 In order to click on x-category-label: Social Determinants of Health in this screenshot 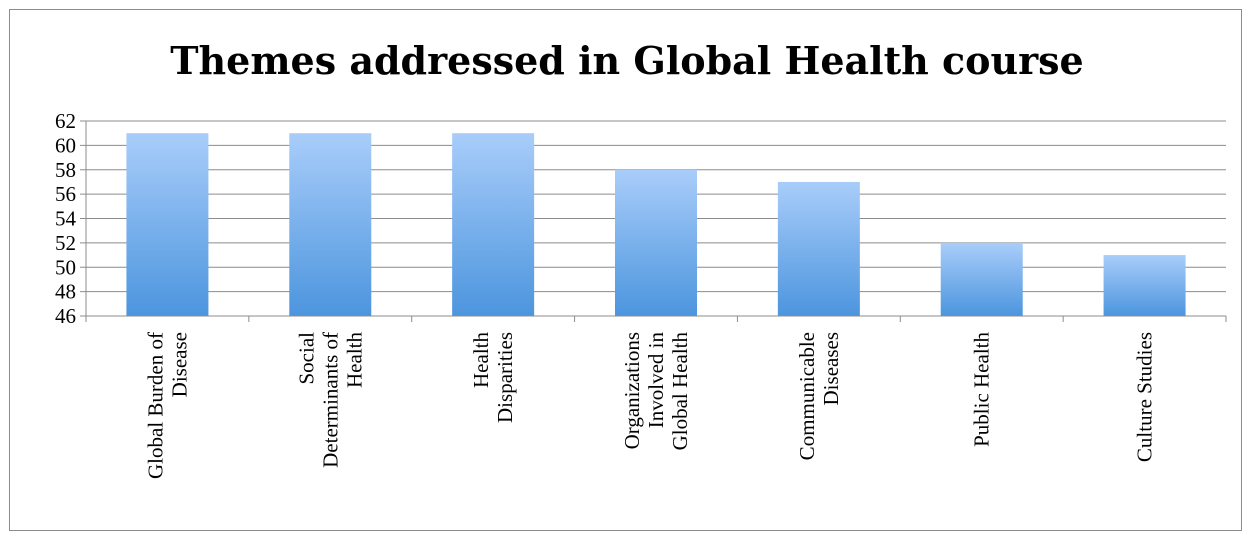, I will do `click(330, 400)`.